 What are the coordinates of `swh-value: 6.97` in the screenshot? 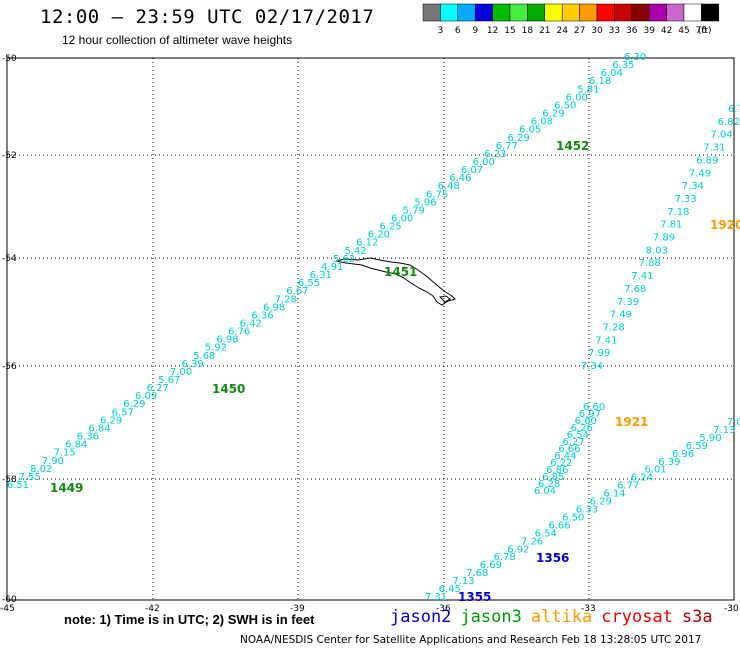 It's located at (590, 414).